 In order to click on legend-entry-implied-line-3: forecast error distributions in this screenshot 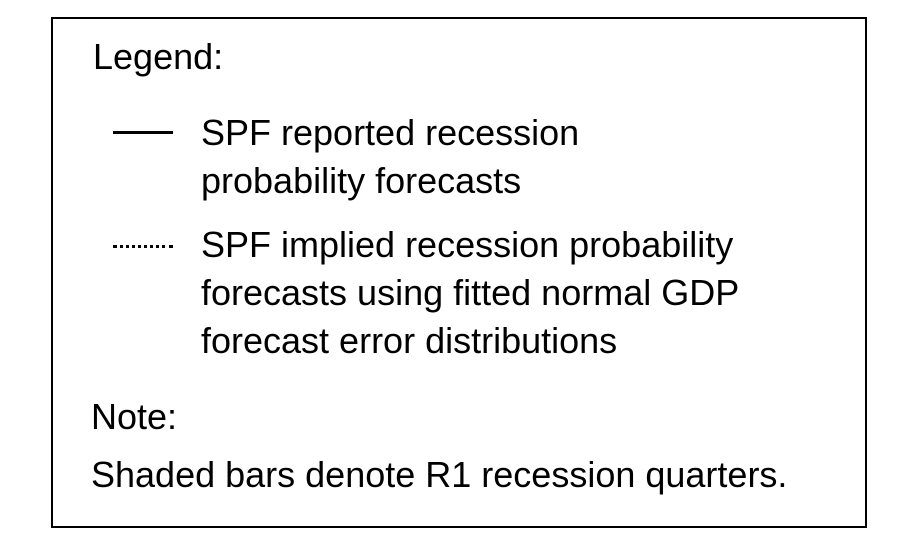, I will do `click(409, 340)`.